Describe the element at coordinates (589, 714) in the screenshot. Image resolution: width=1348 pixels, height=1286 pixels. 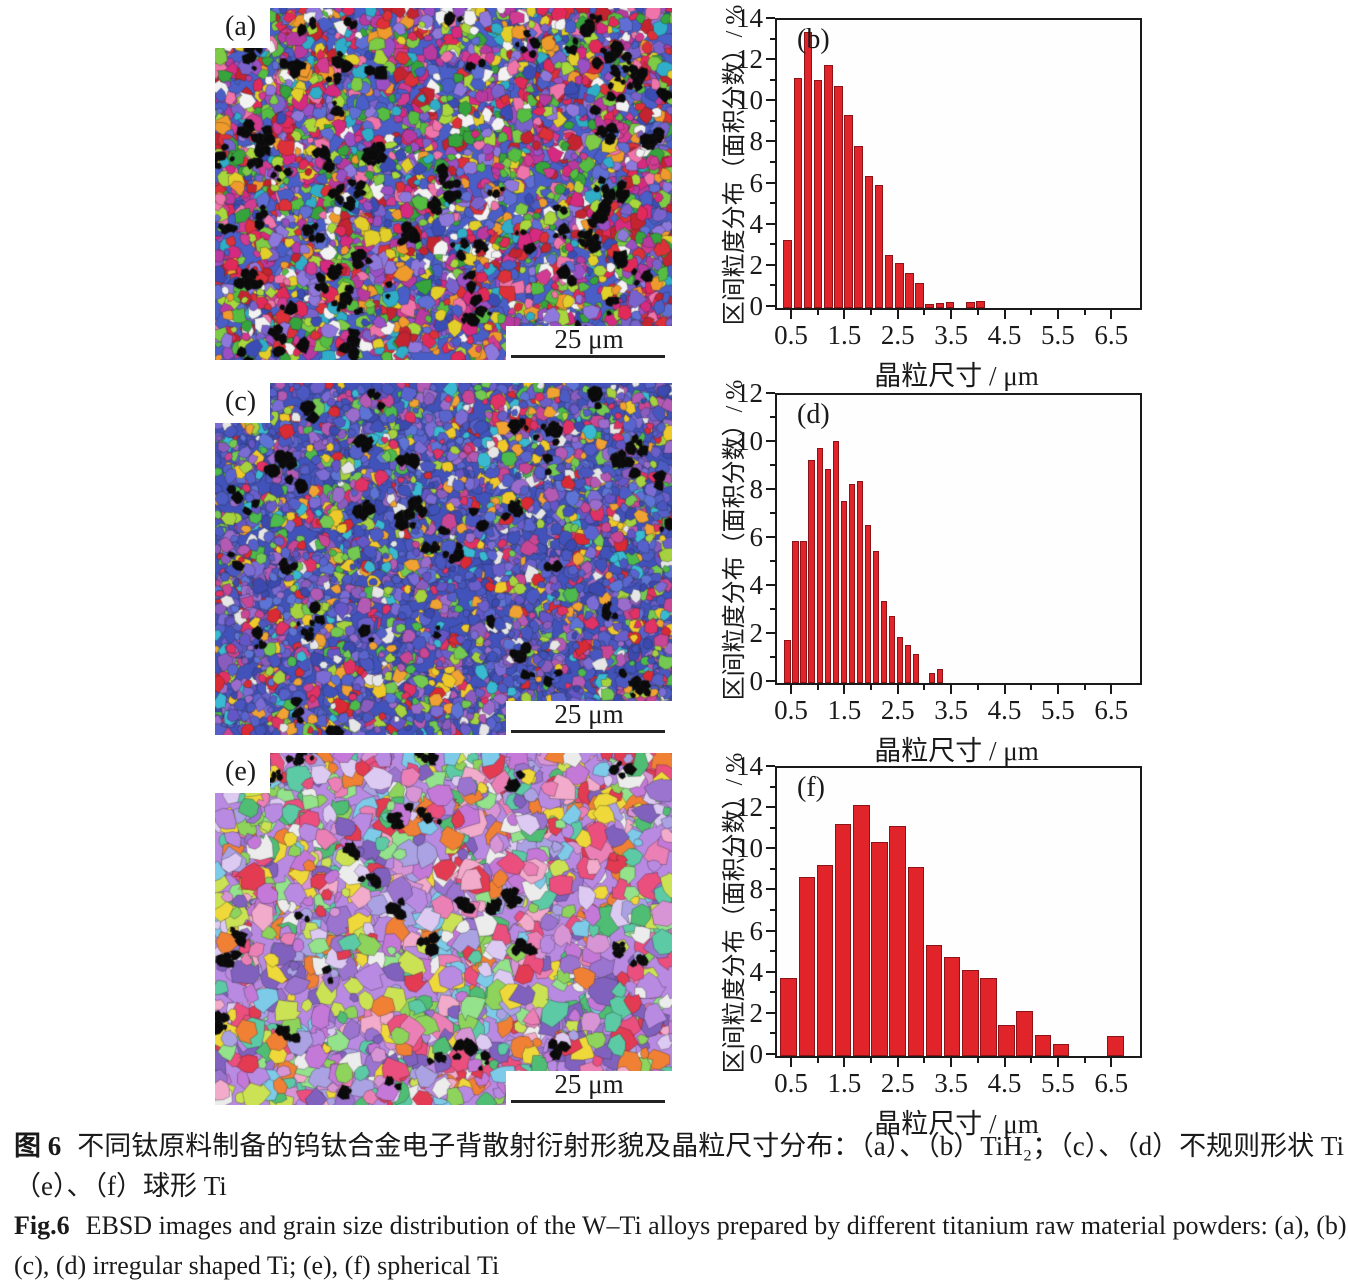
I see `scale-bar-text-c: 25 μm` at that location.